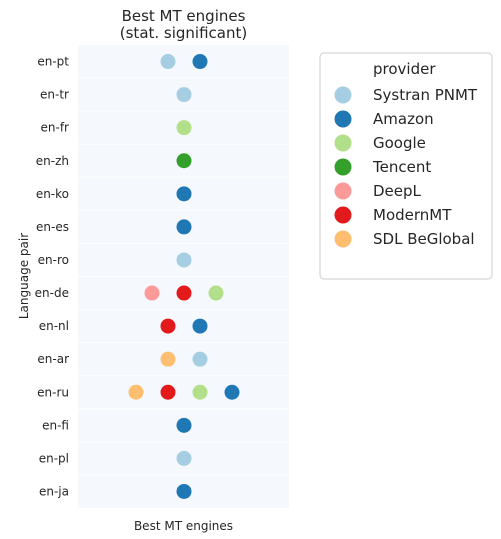  What do you see at coordinates (343, 95) in the screenshot?
I see `legend-marker-systran-pnmt` at bounding box center [343, 95].